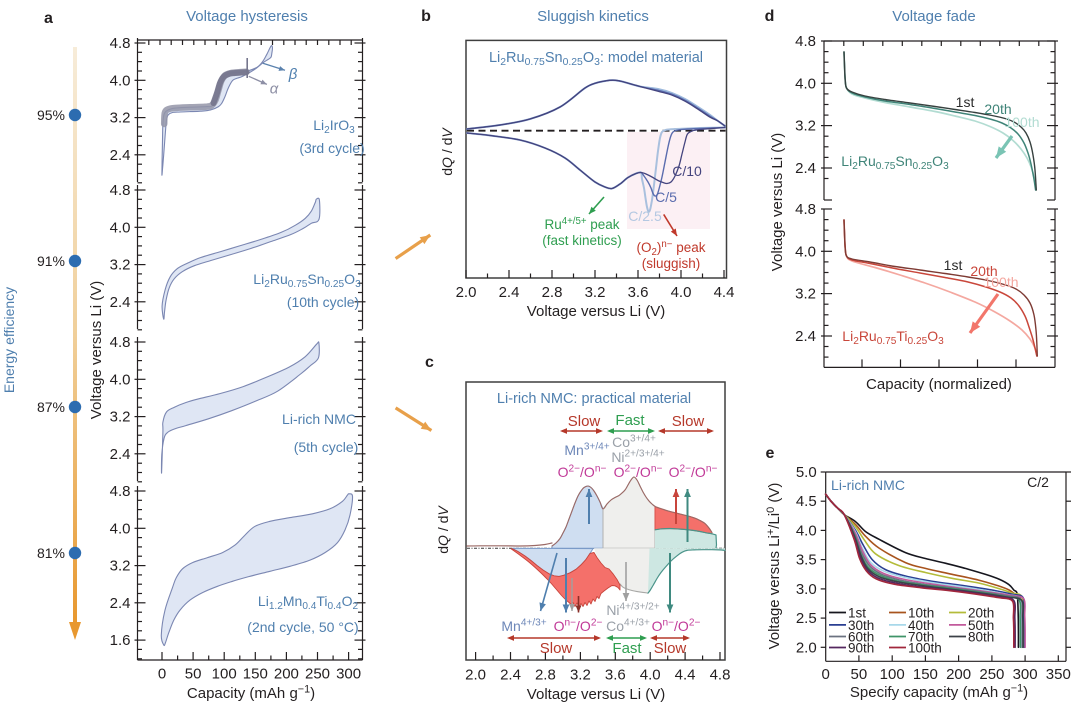 The width and height of the screenshot is (1080, 719). What do you see at coordinates (331, 148) in the screenshot?
I see `svg-text: (3rd cycle)` at bounding box center [331, 148].